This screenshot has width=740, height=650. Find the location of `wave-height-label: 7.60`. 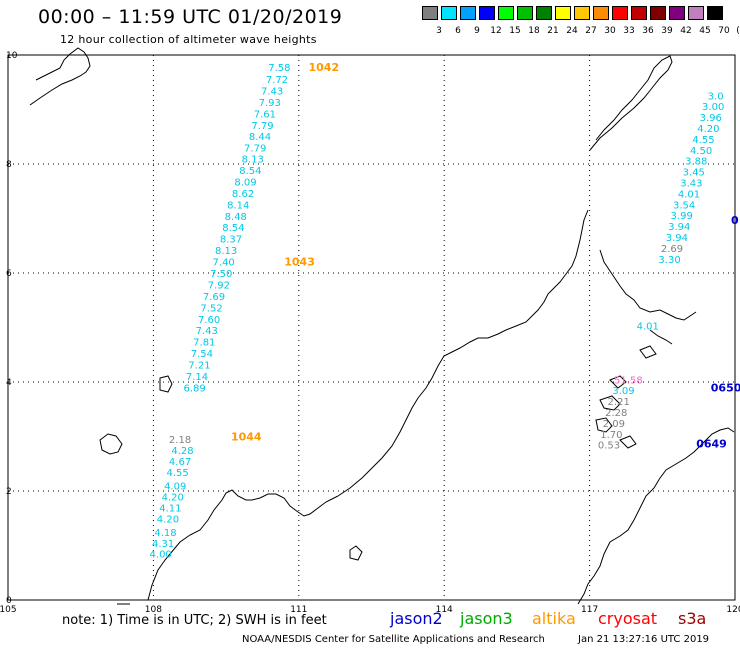

wave-height-label: 7.60 is located at coordinates (209, 320).